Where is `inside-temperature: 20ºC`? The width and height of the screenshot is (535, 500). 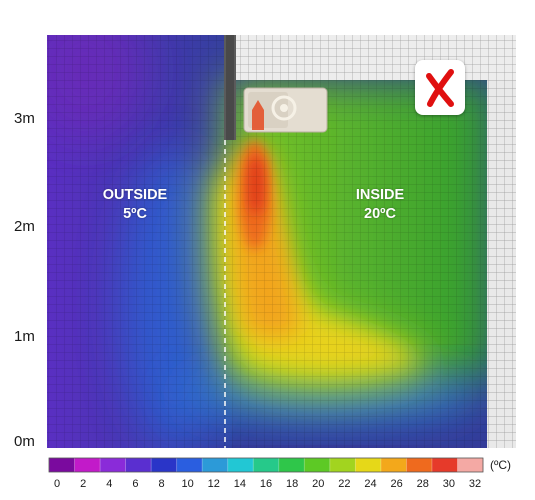
inside-temperature: 20ºC is located at coordinates (380, 214).